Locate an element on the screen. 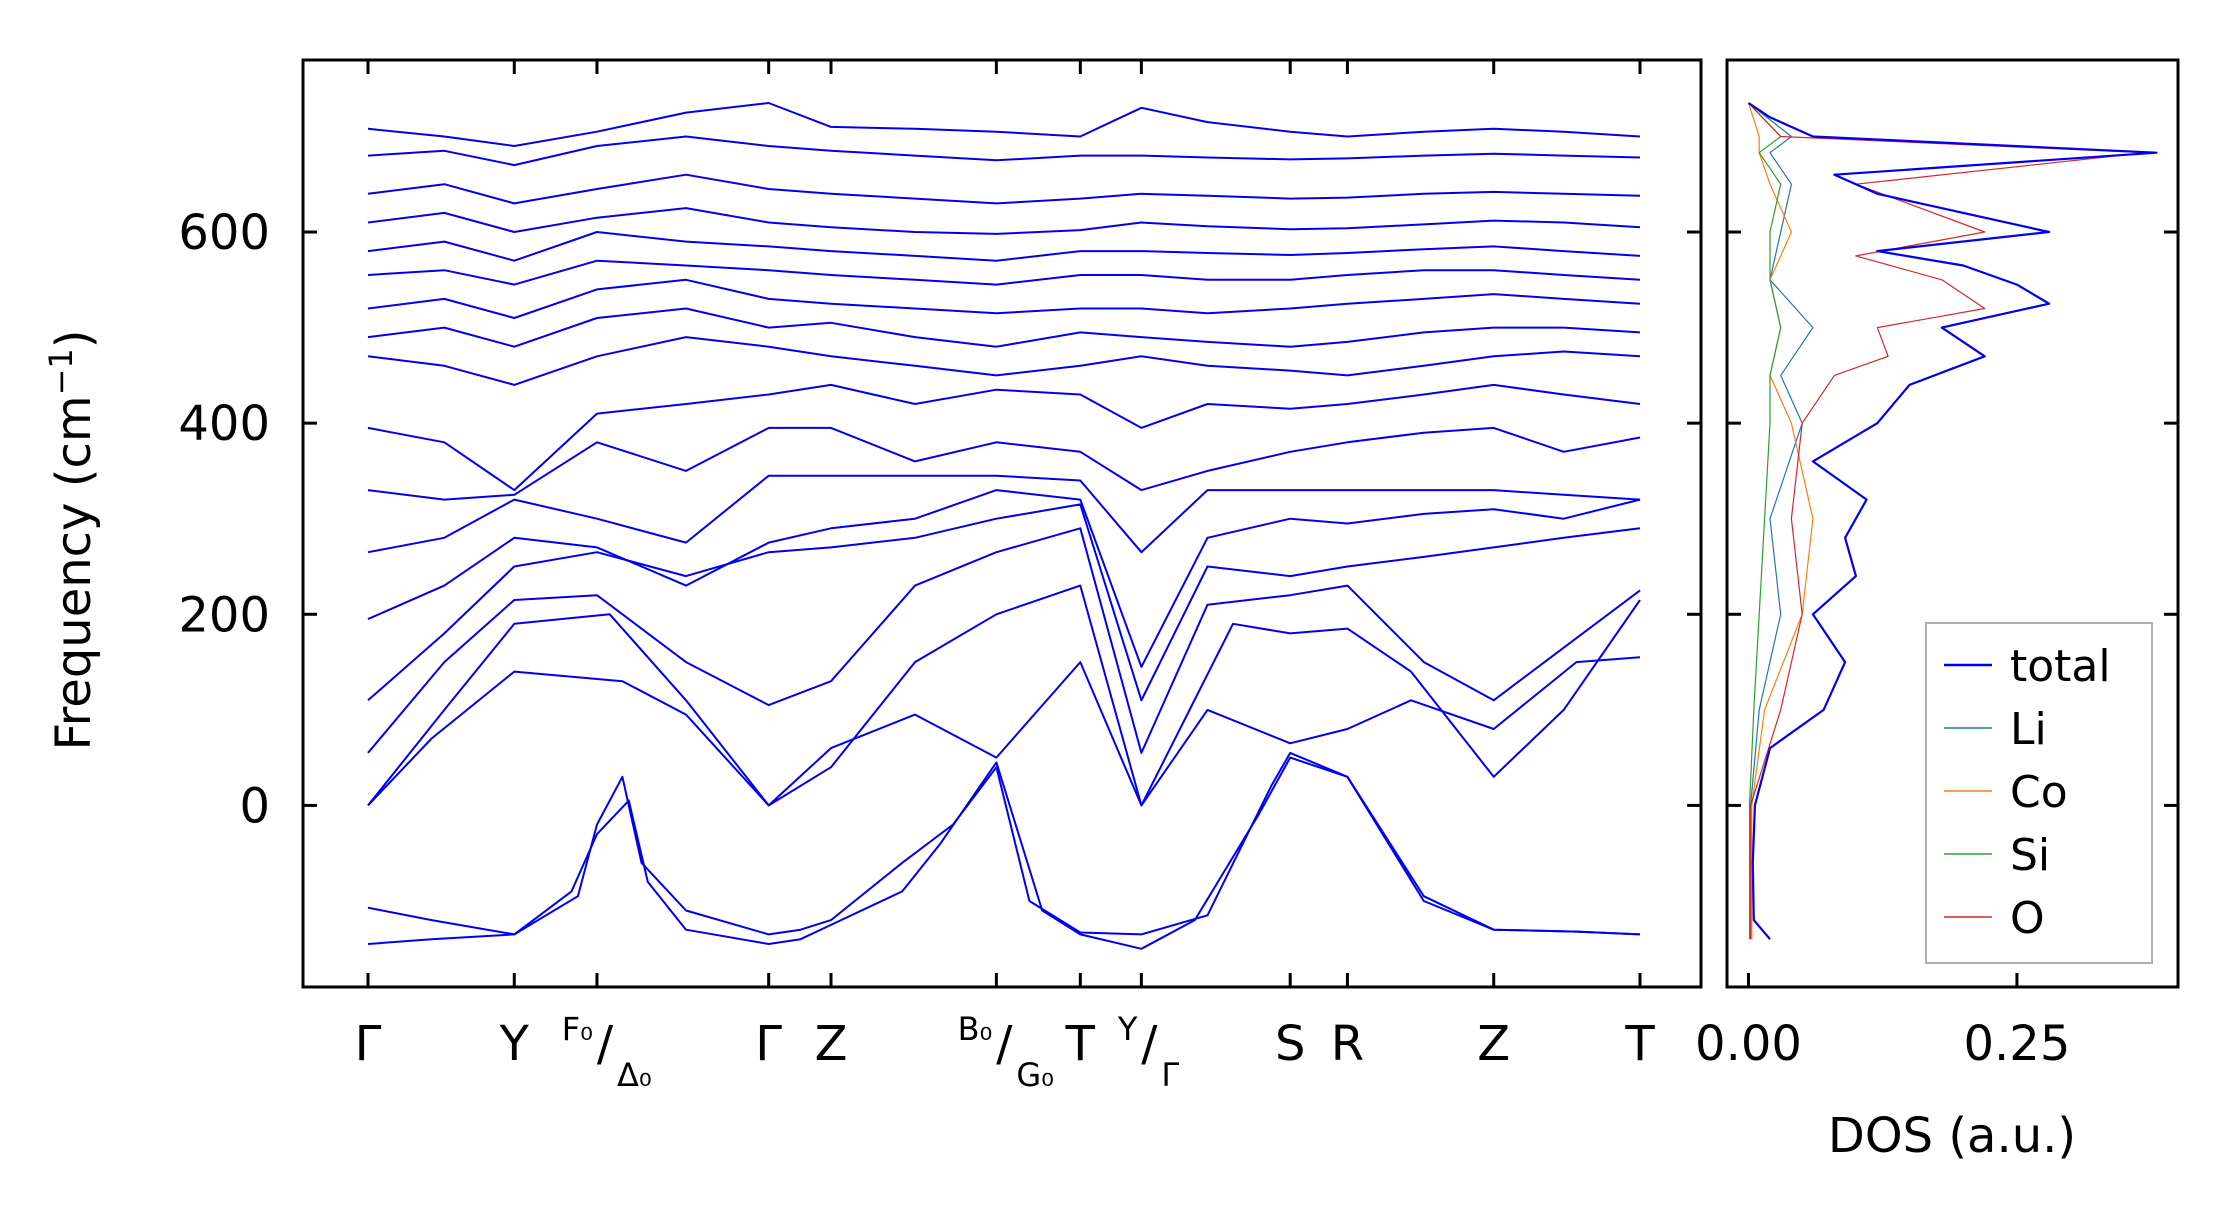 The image size is (2222, 1220). kpoint-label-main: R is located at coordinates (1347, 1044).